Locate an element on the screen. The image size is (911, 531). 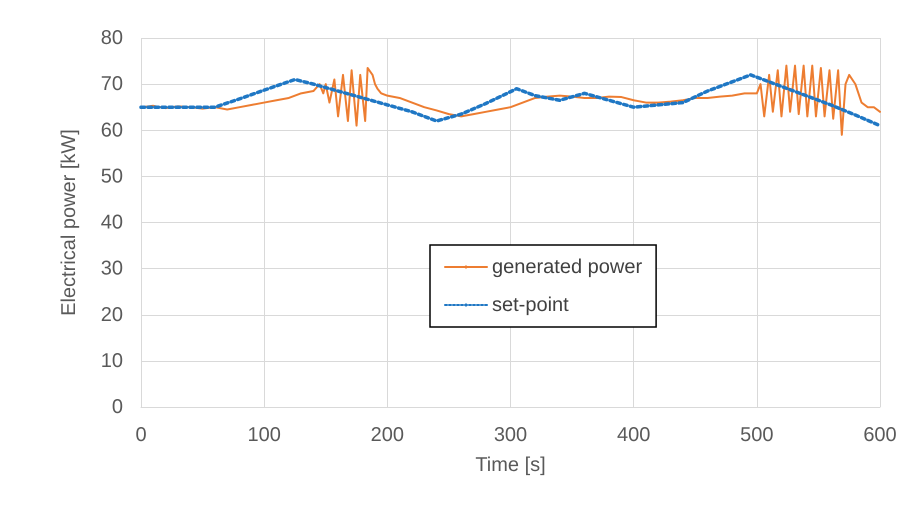
line-series is located at coordinates (510, 100).